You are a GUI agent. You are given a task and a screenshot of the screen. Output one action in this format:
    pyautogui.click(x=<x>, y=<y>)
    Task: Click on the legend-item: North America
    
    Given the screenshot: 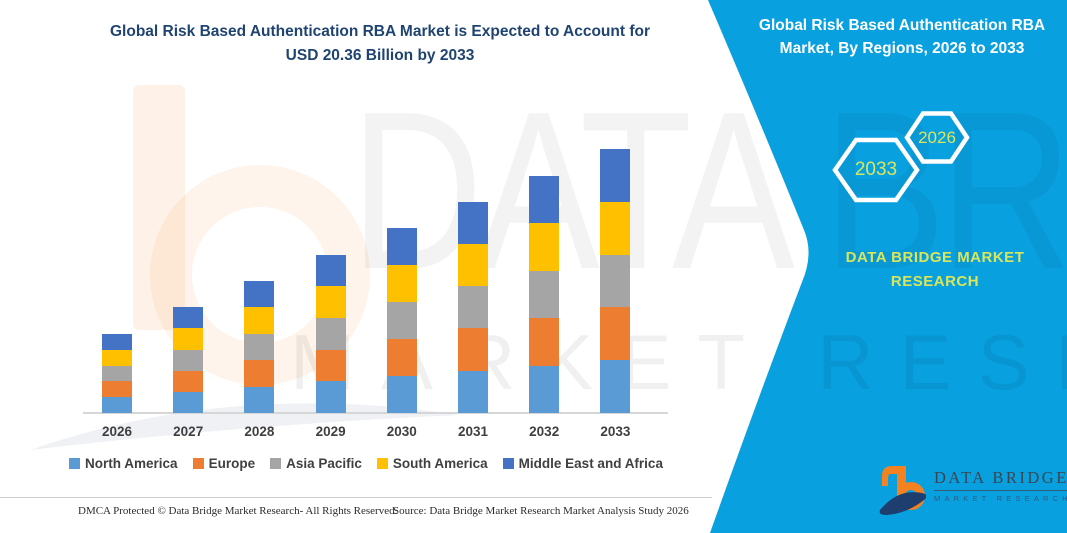 What is the action you would take?
    pyautogui.click(x=123, y=463)
    